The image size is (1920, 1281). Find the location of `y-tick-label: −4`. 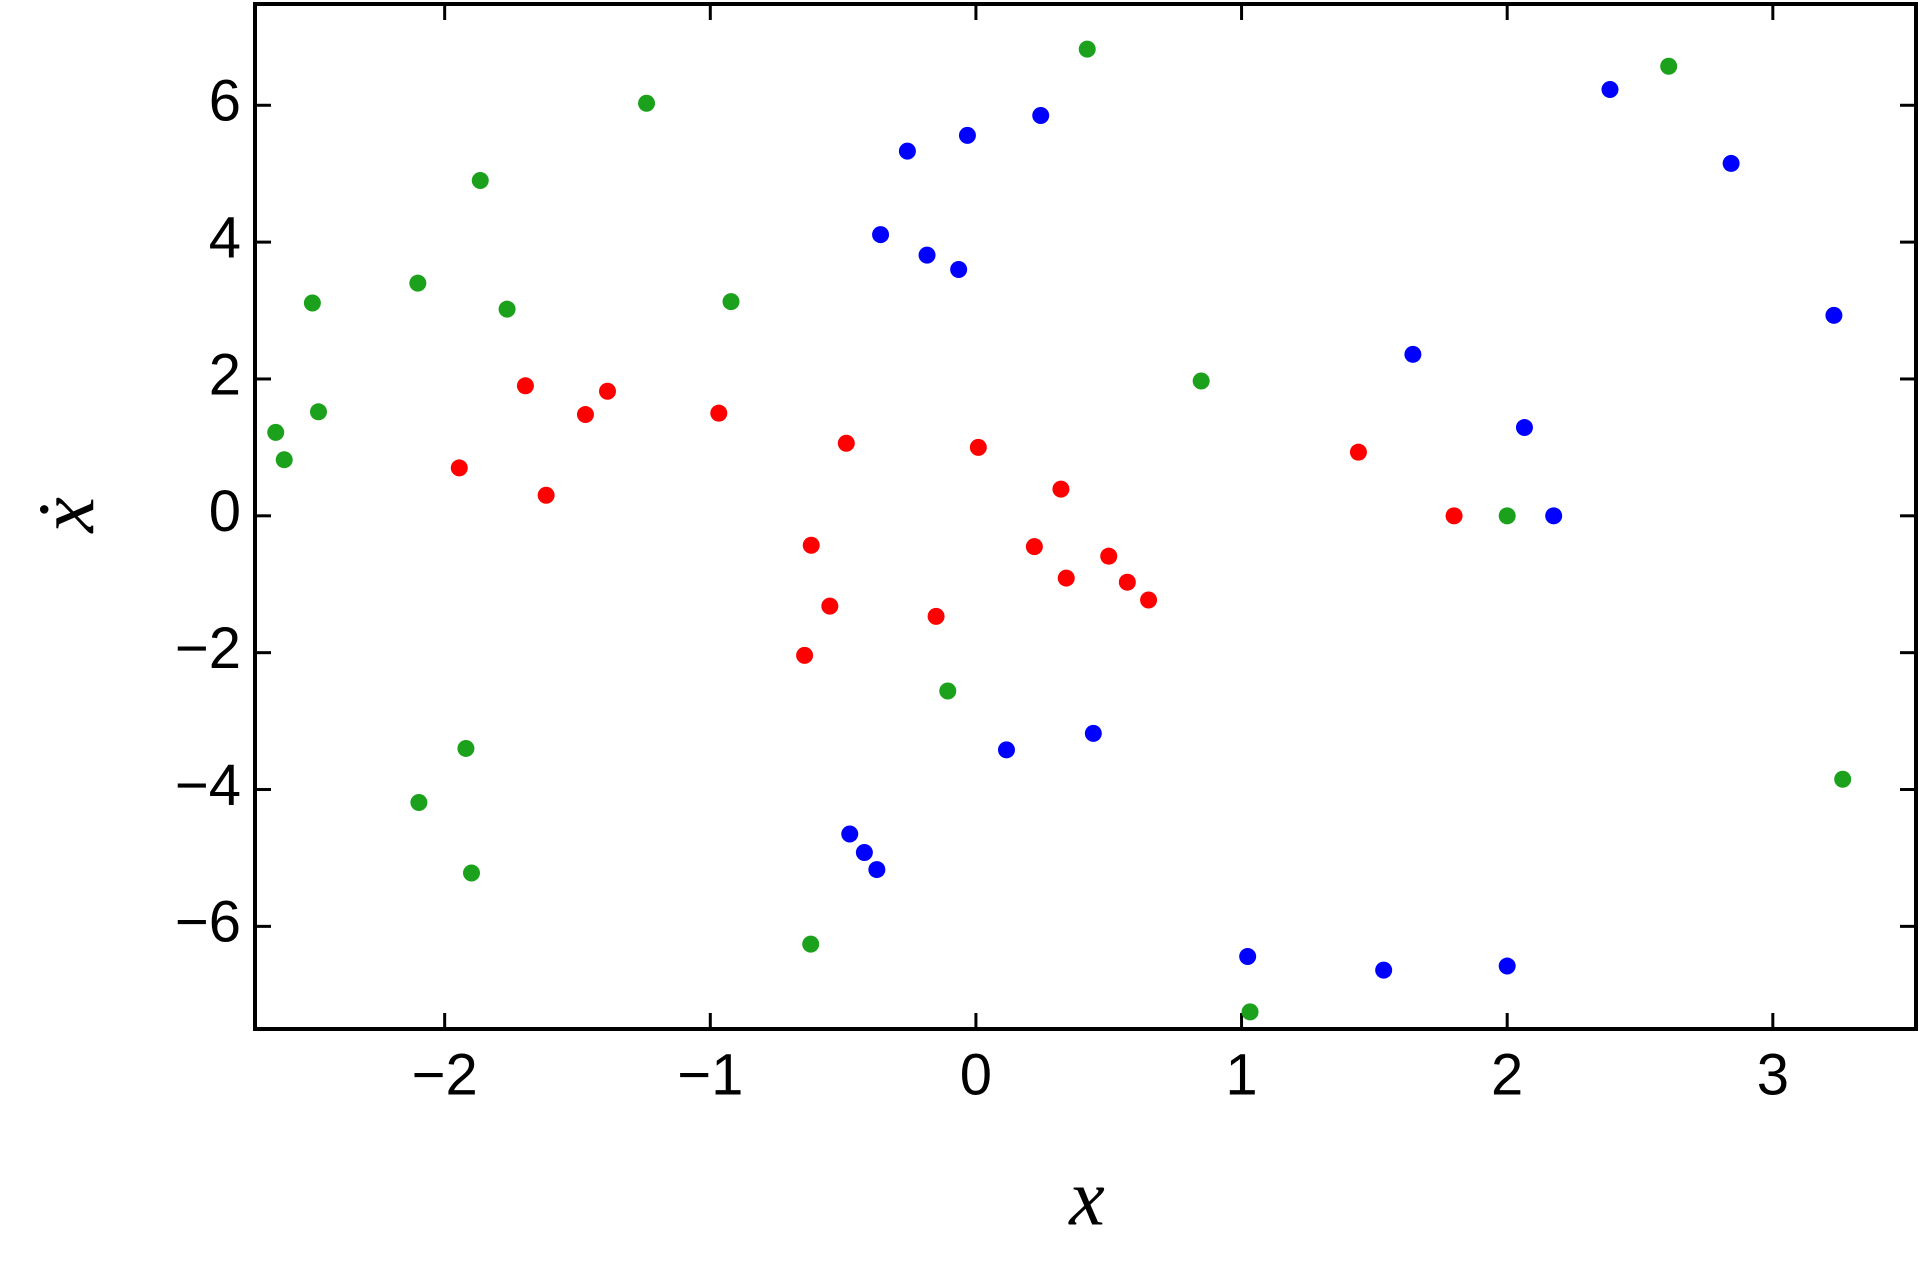

y-tick-label: −4 is located at coordinates (208, 785).